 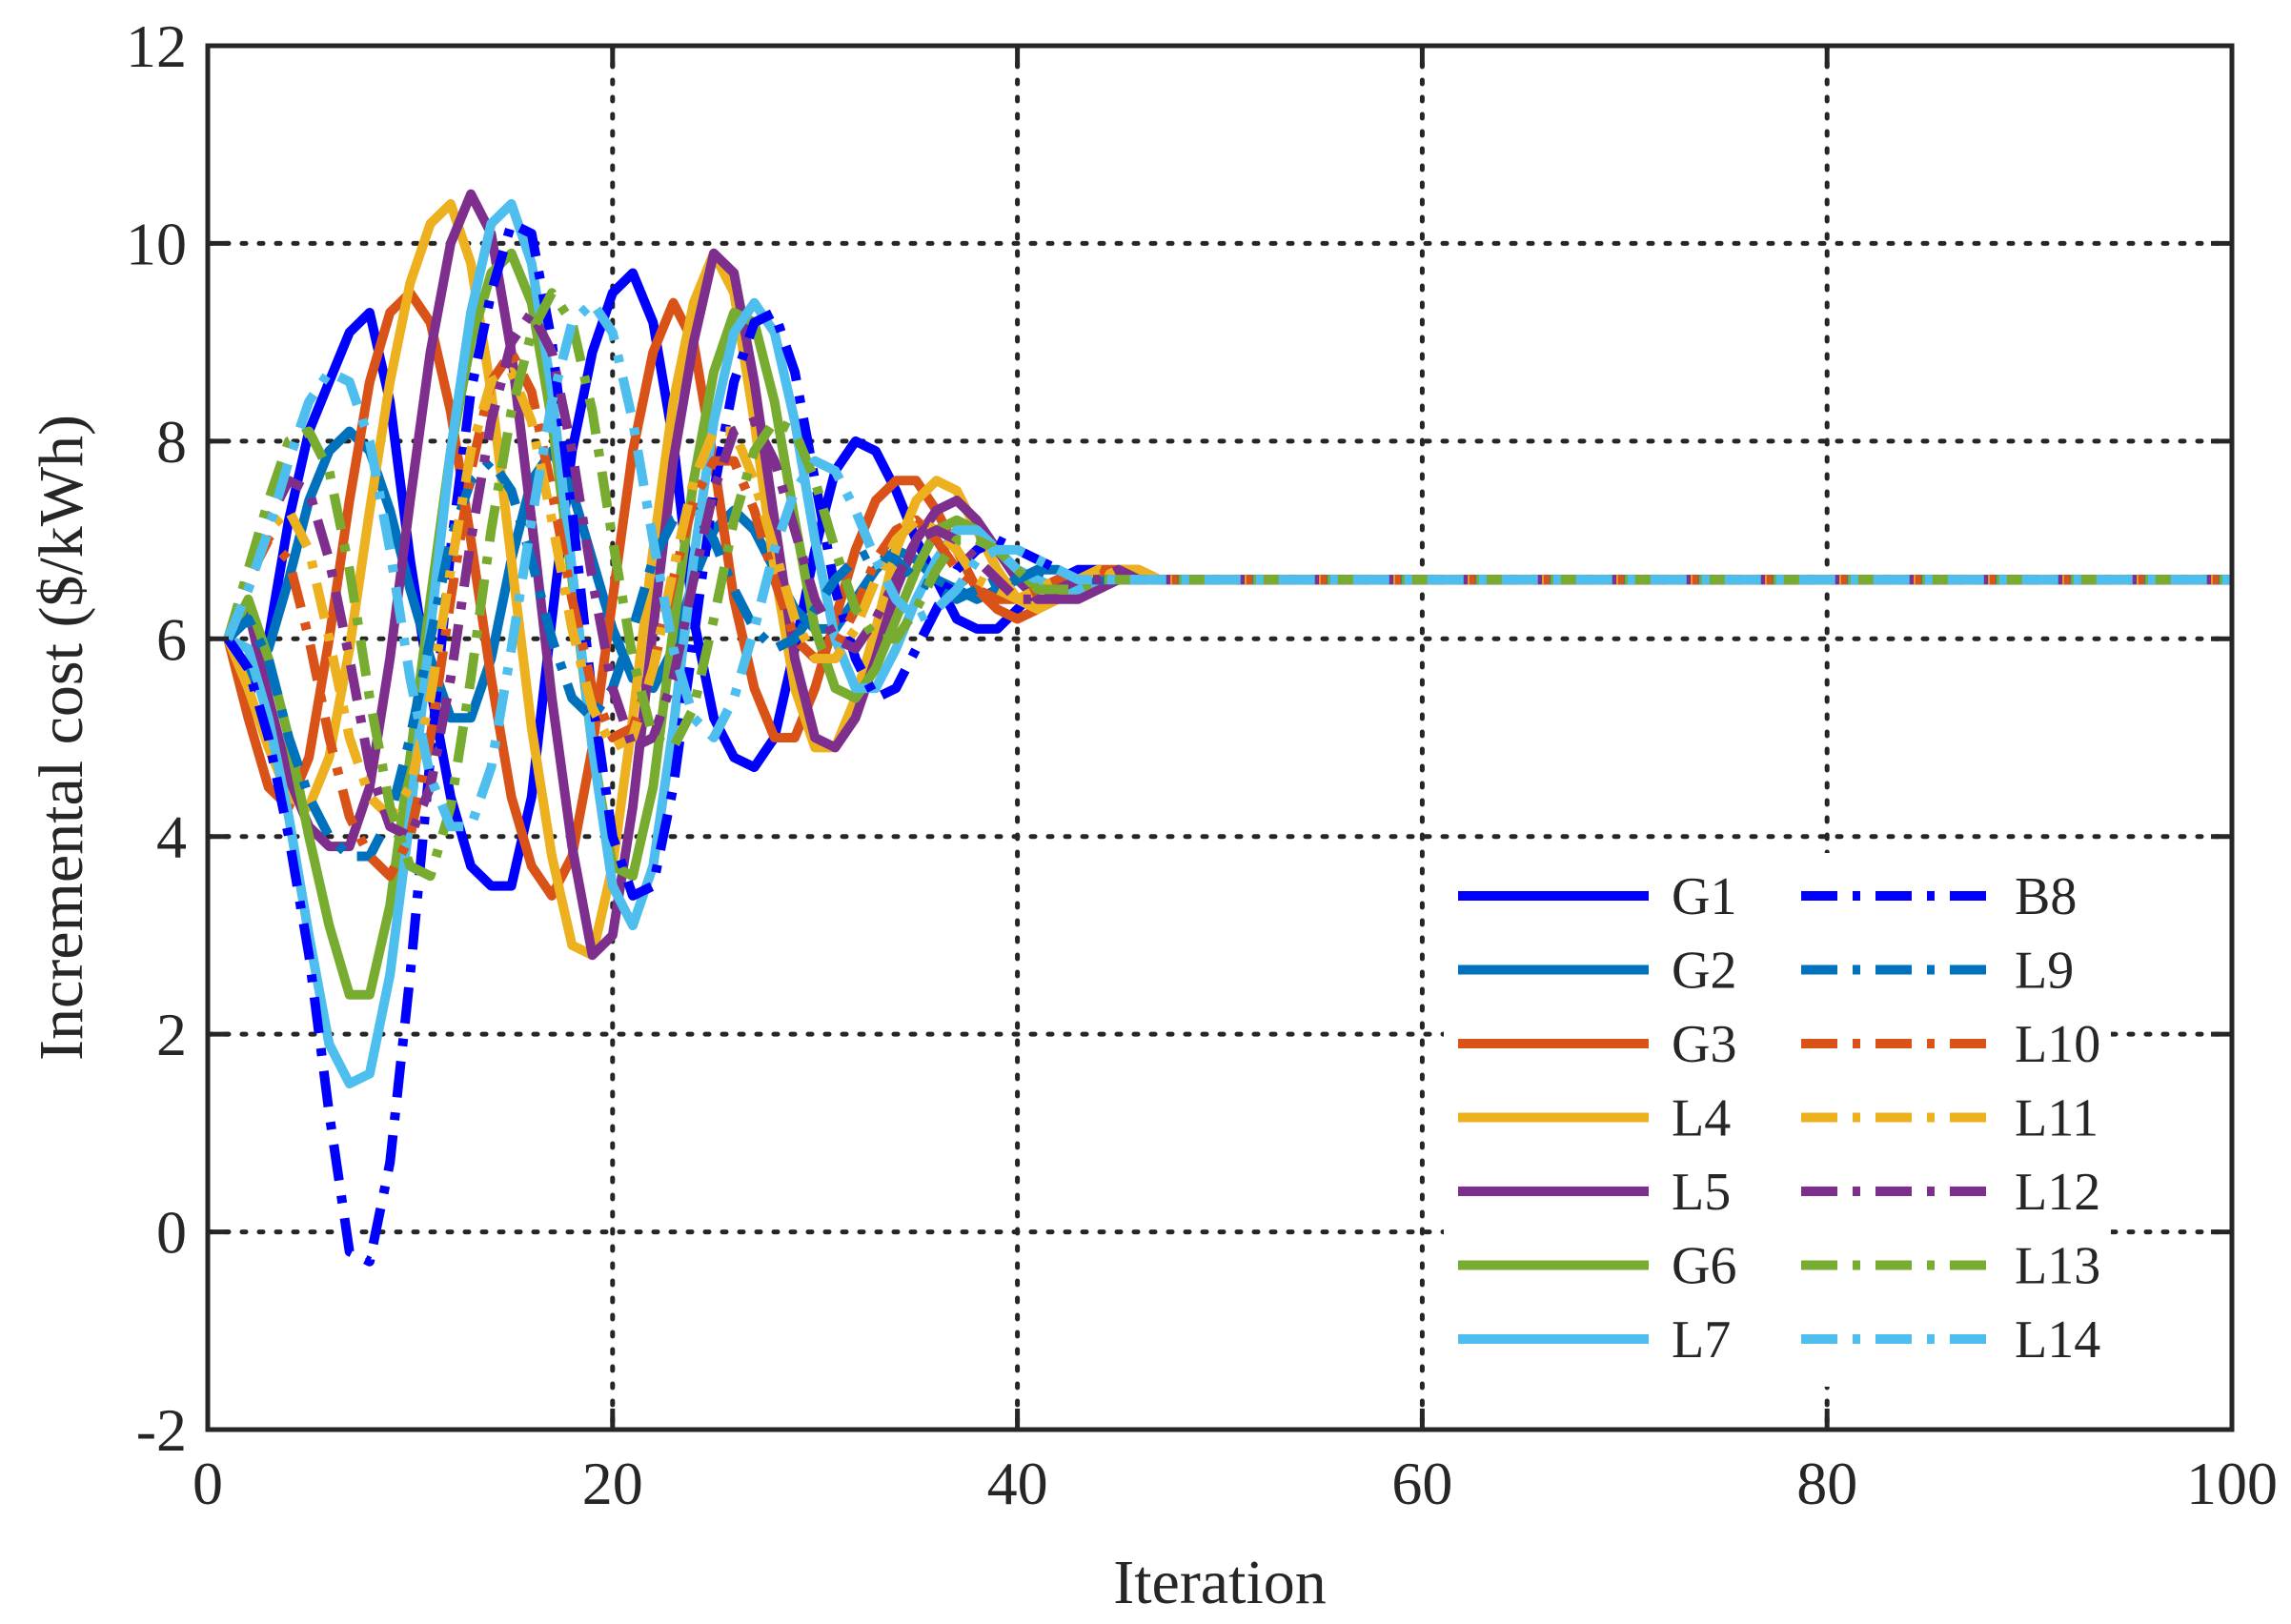 I want to click on legend-label-l5: L5, so click(x=1701, y=1192).